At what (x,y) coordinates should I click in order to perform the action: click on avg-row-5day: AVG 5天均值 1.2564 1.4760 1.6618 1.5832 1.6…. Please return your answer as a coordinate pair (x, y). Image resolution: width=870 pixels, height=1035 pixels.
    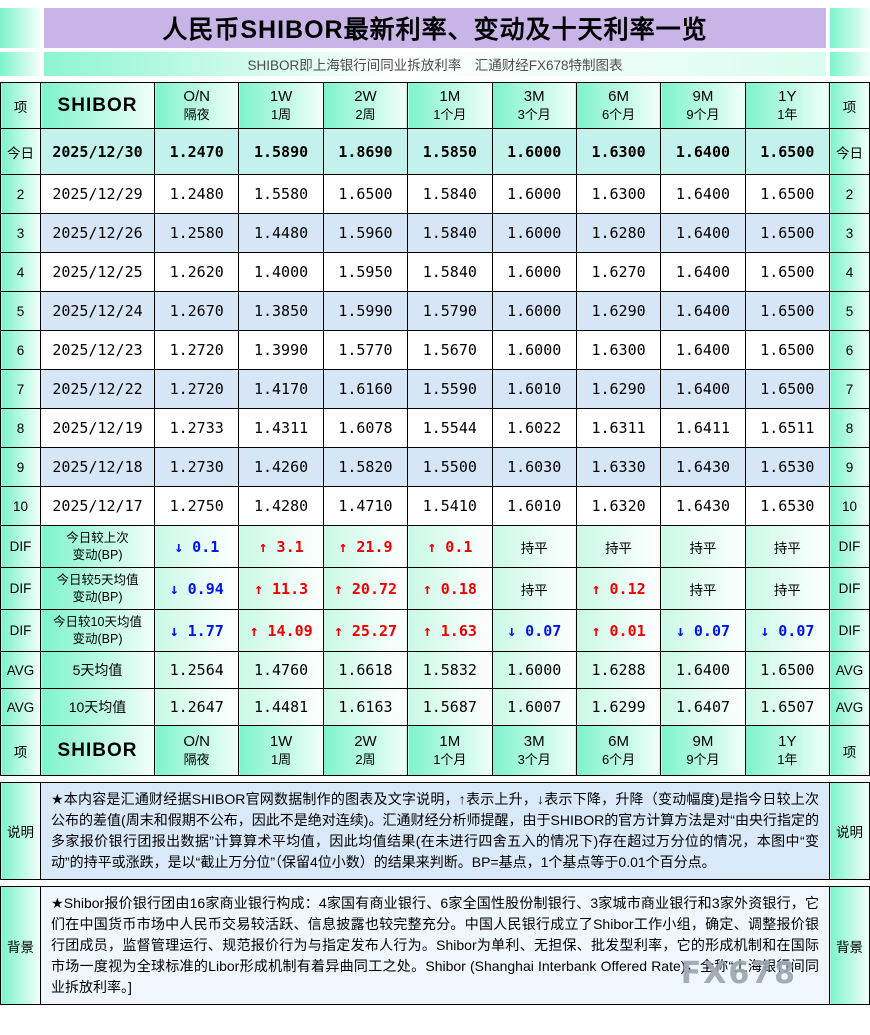
    Looking at the image, I should click on (435, 670).